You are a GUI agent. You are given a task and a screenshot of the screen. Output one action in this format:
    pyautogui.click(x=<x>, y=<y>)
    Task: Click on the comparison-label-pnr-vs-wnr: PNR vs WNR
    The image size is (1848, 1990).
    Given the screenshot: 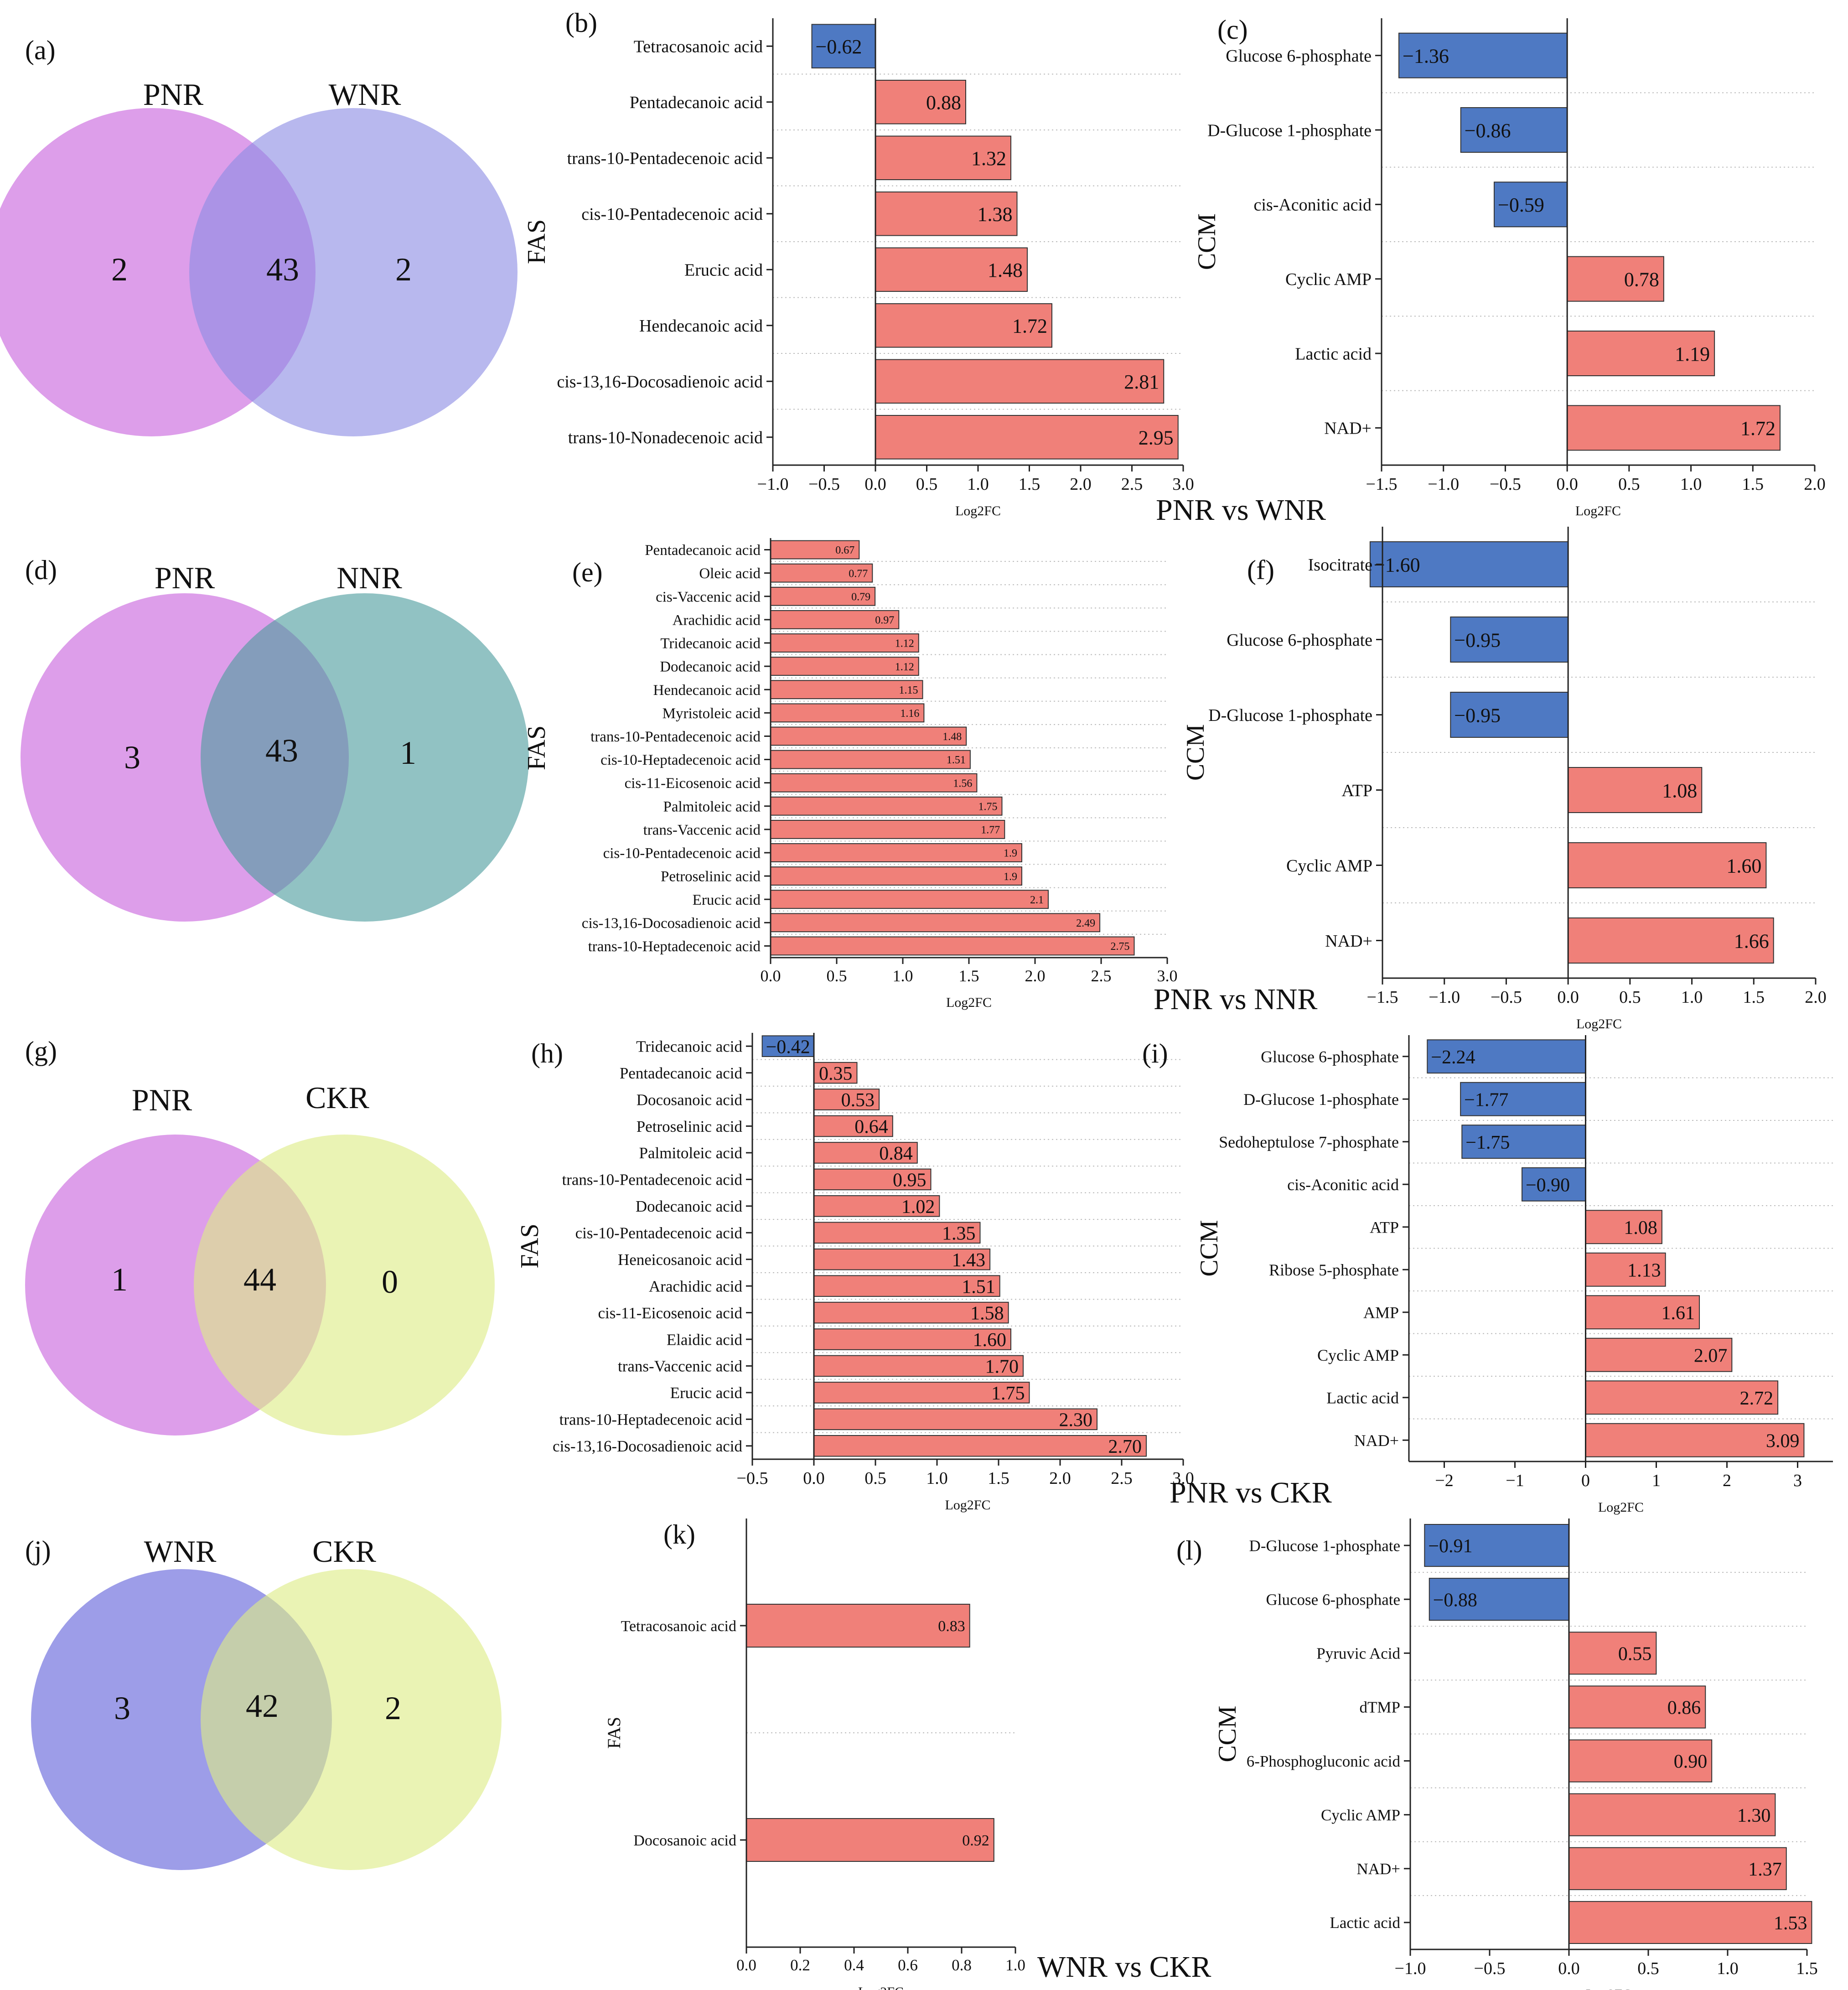 What is the action you would take?
    pyautogui.click(x=1241, y=510)
    